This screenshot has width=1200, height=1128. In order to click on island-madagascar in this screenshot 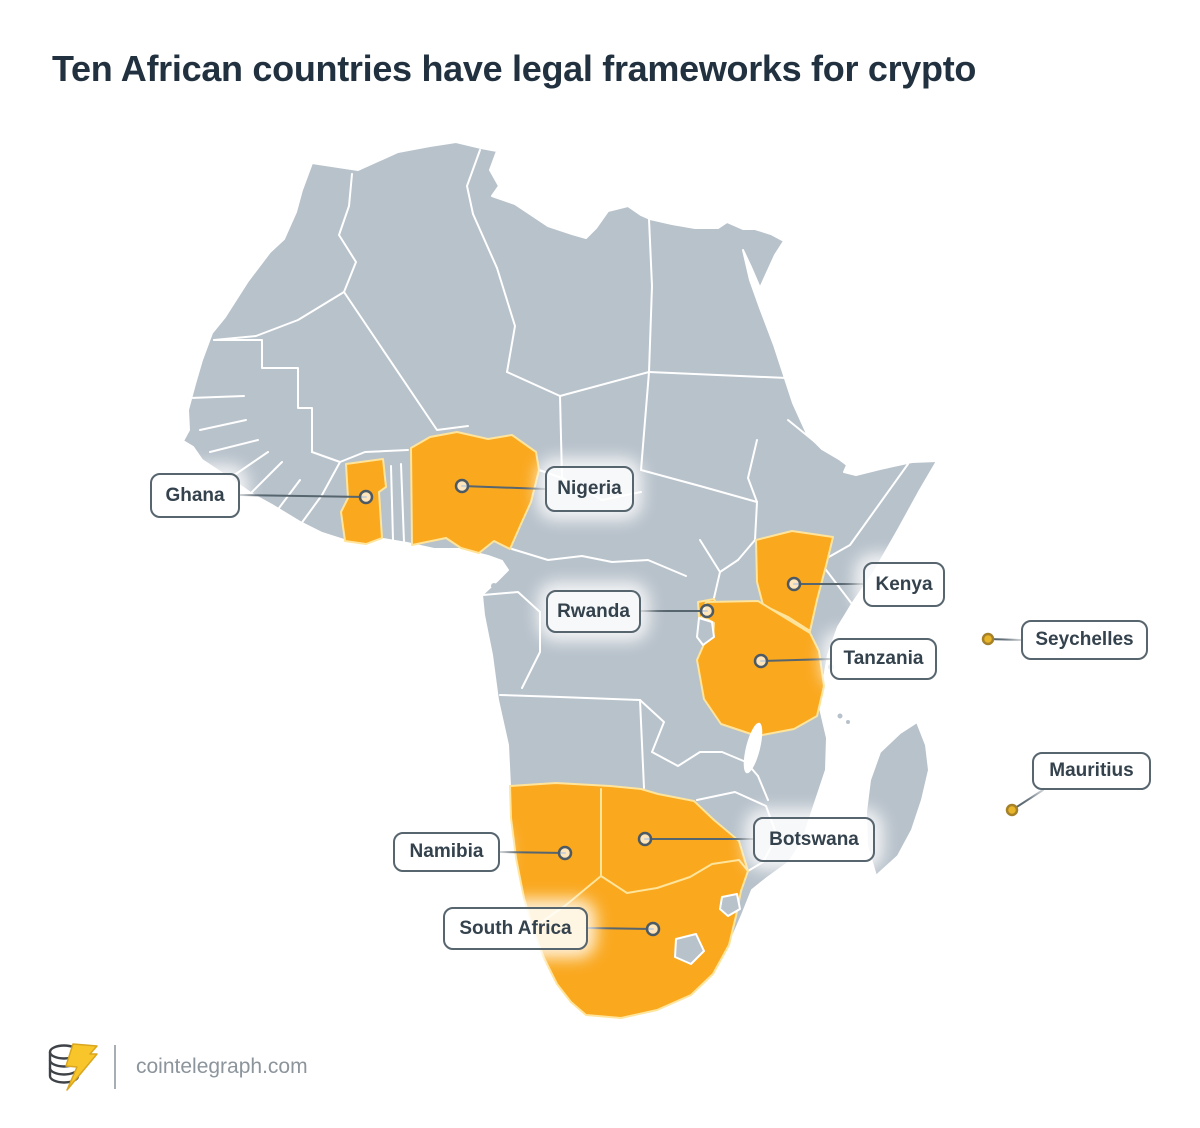, I will do `click(897, 799)`.